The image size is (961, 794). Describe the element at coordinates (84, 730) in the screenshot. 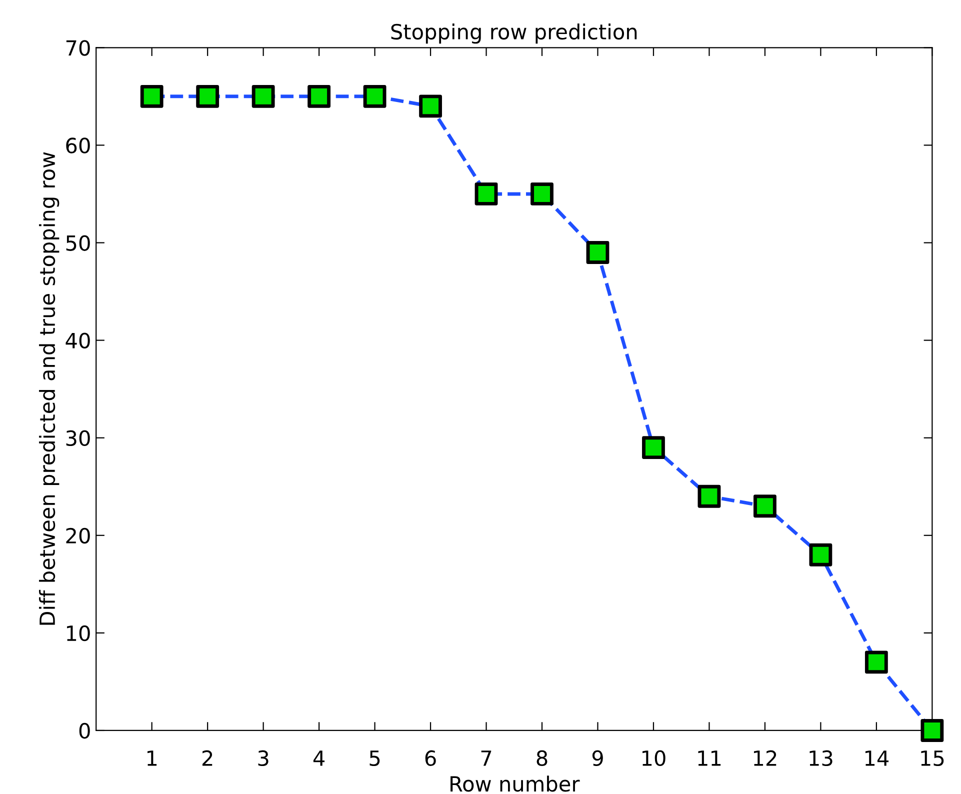

I see `y-tick-label: 0` at that location.